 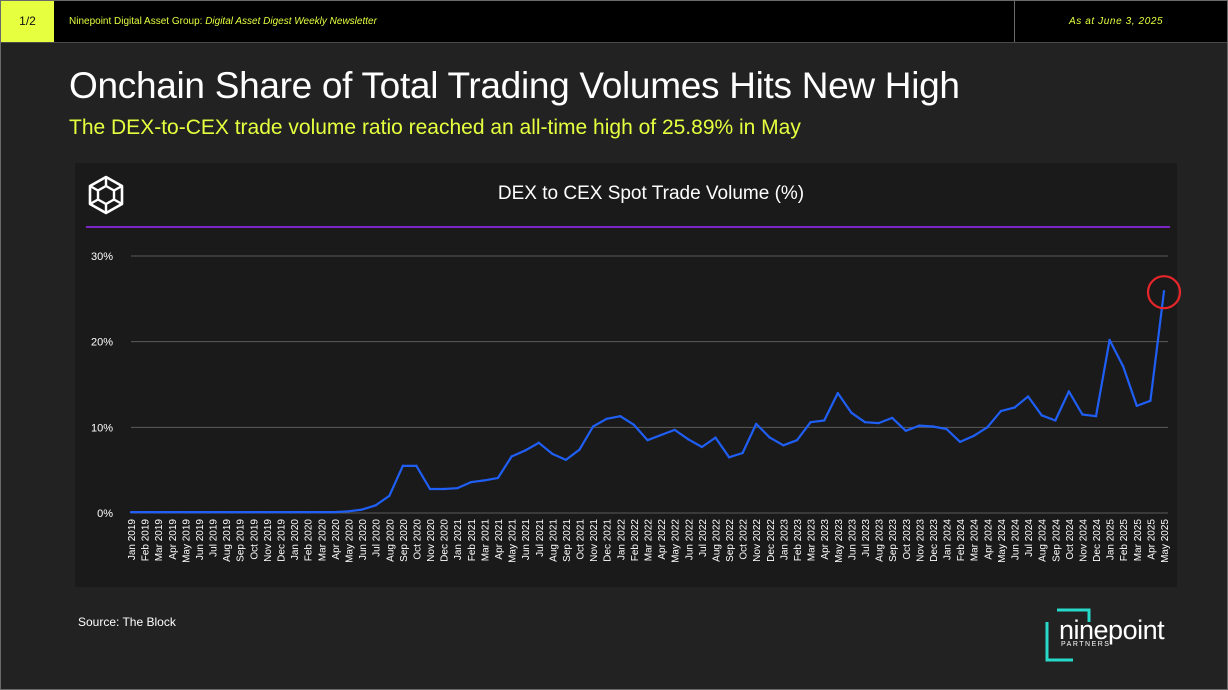 I want to click on x-tick-label: Aug 2021, so click(x=553, y=540).